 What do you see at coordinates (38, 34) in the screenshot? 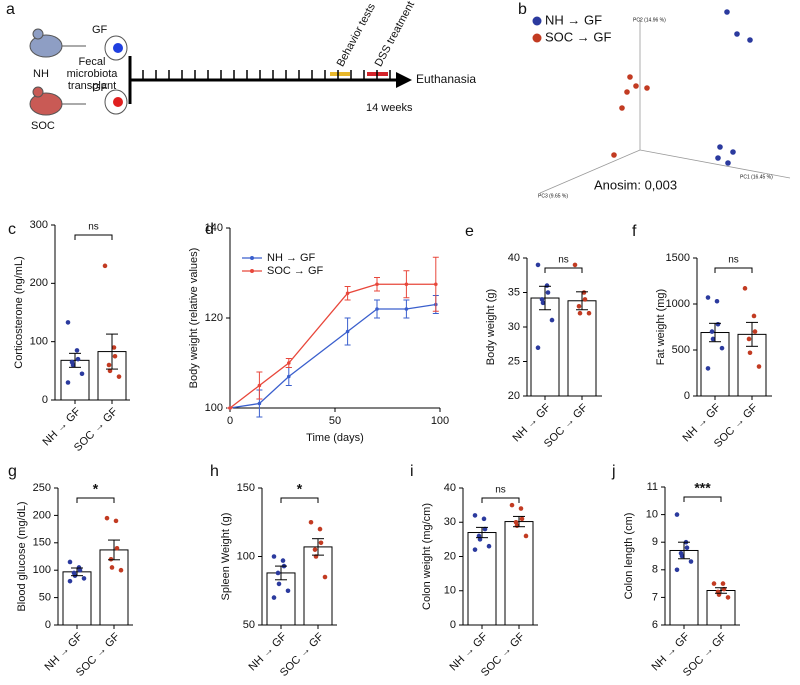
I see `nh-ear` at bounding box center [38, 34].